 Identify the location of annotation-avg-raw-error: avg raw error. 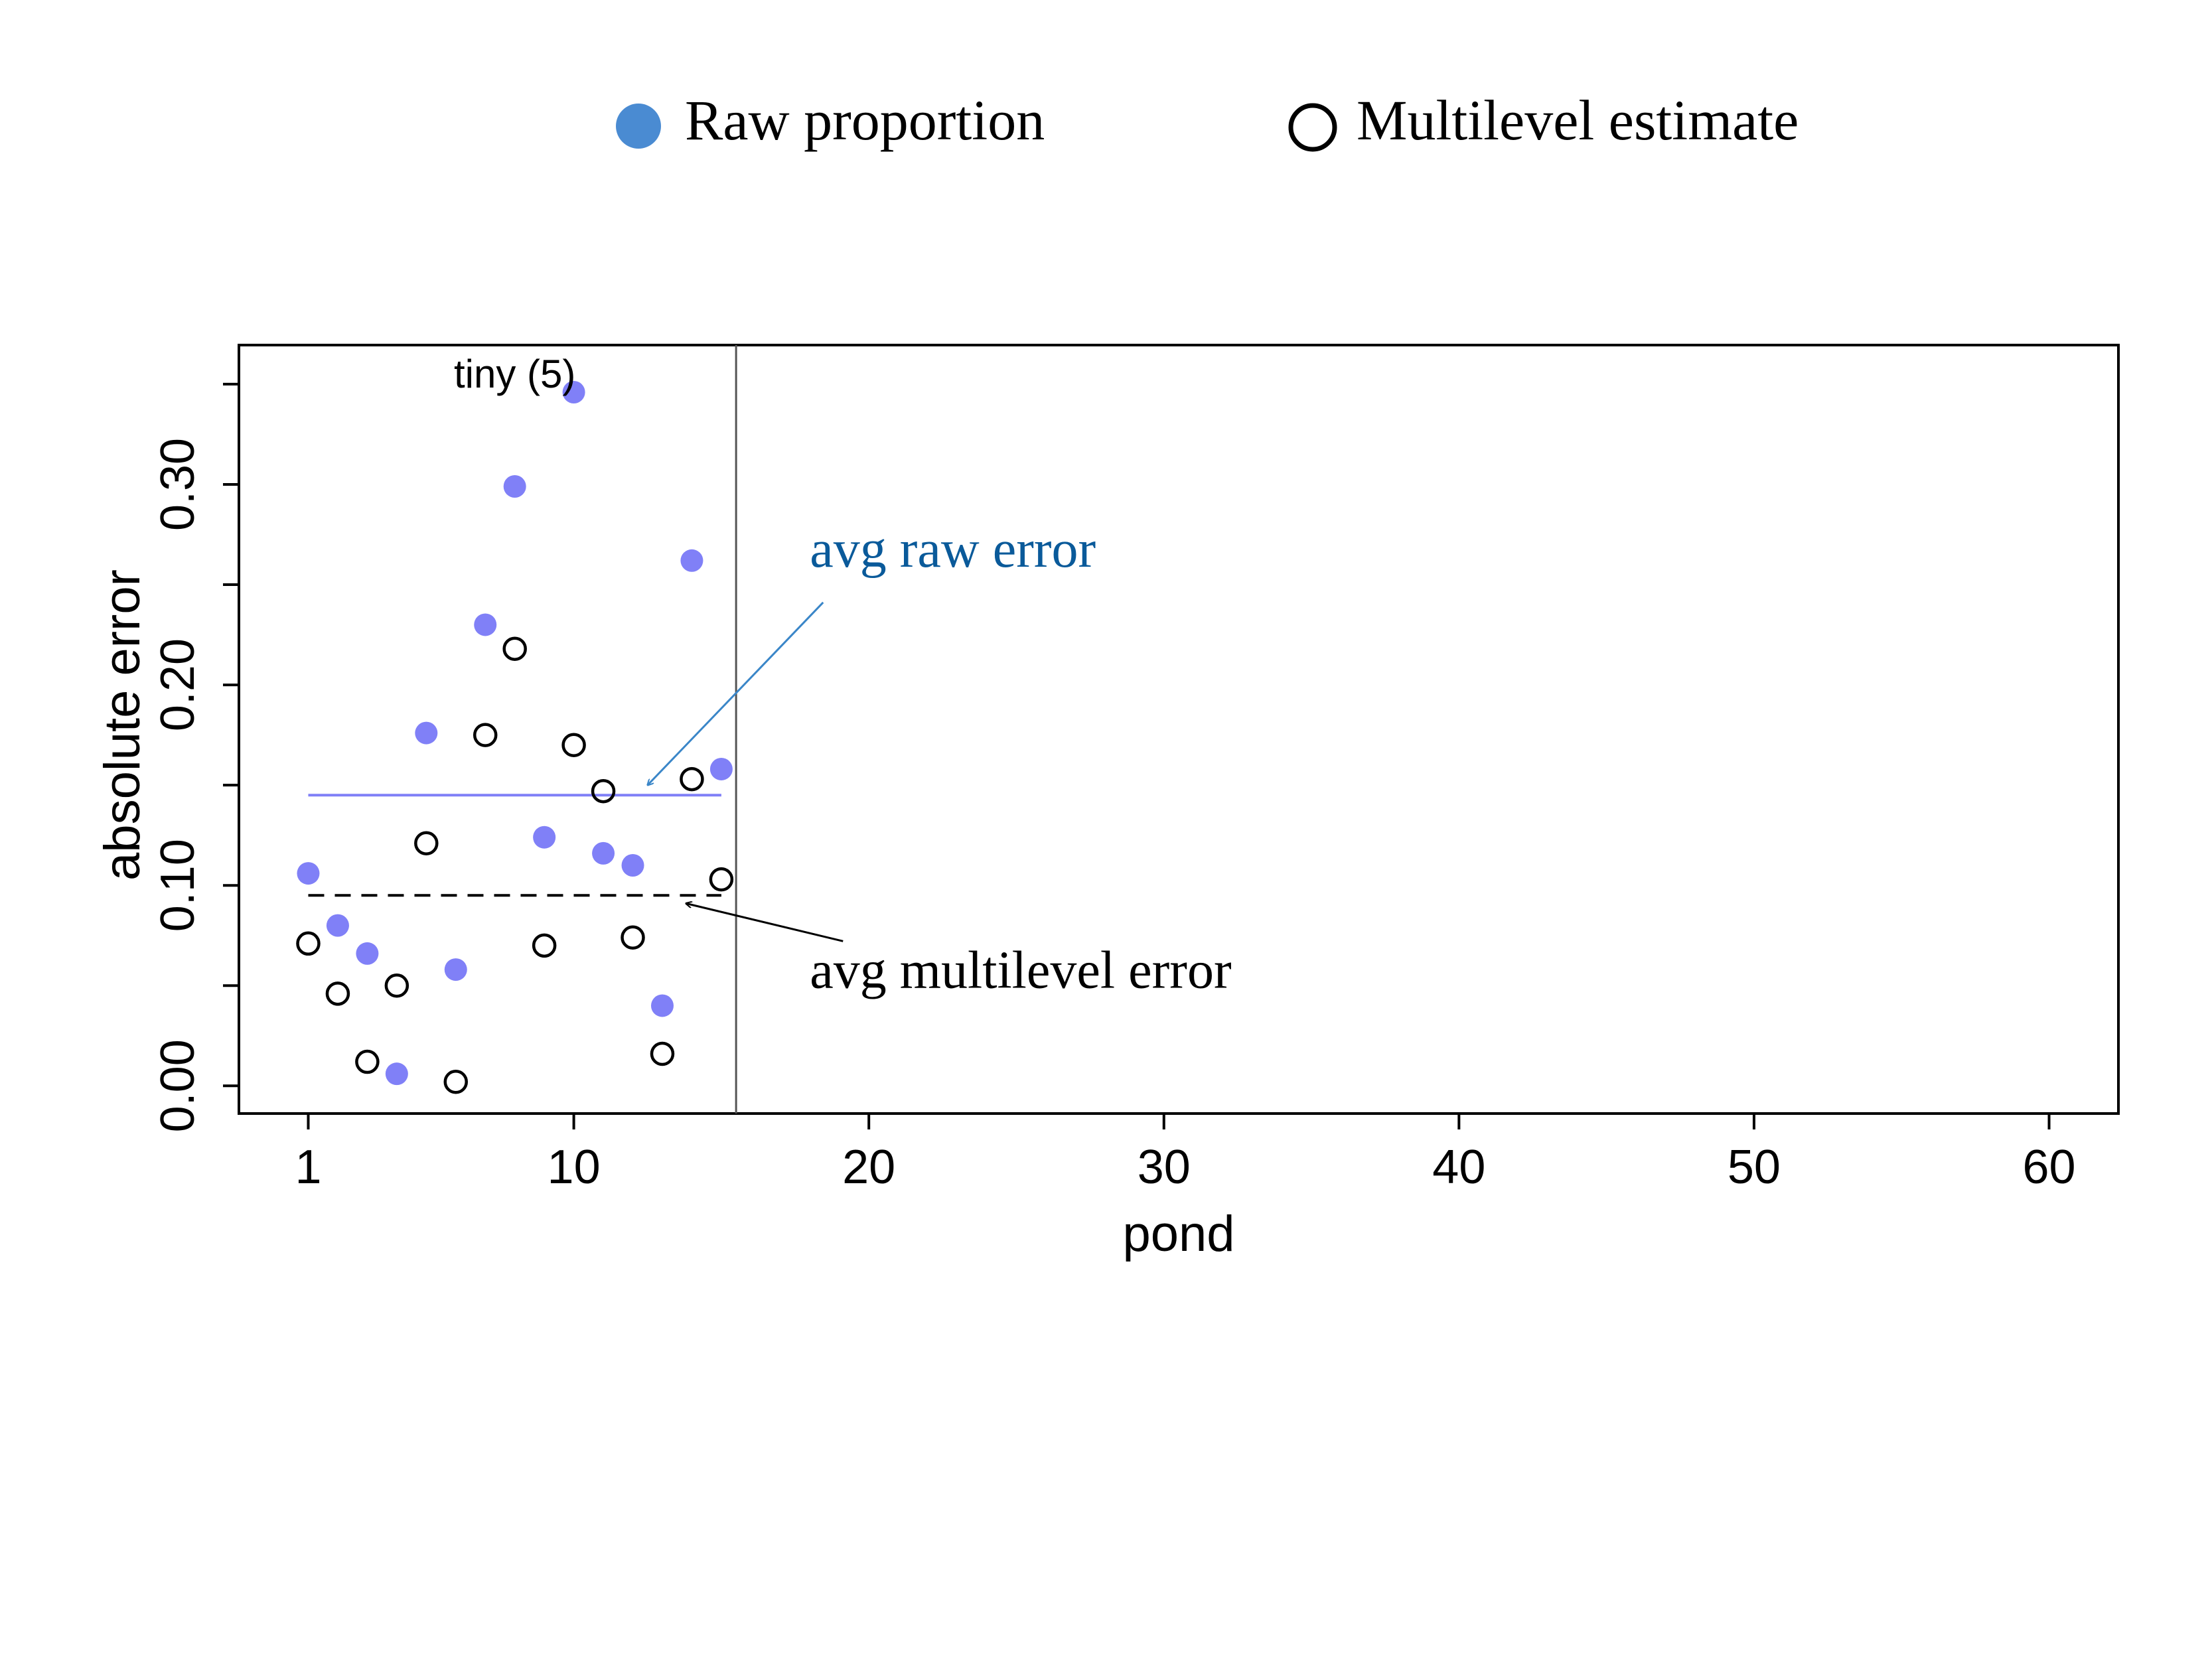
(953, 549).